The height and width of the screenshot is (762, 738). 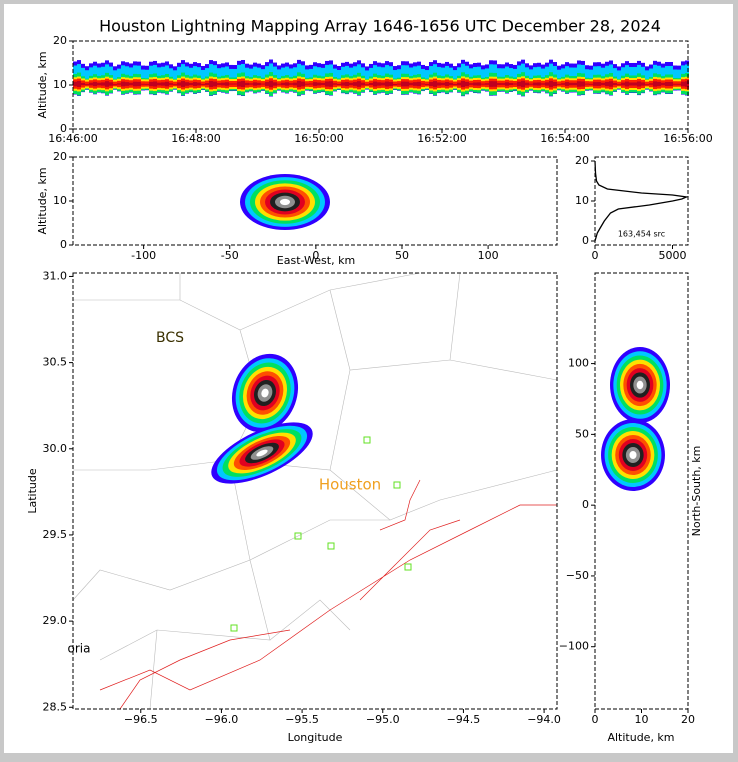 What do you see at coordinates (318, 138) in the screenshot?
I see `x-tick-label: 16:50:00` at bounding box center [318, 138].